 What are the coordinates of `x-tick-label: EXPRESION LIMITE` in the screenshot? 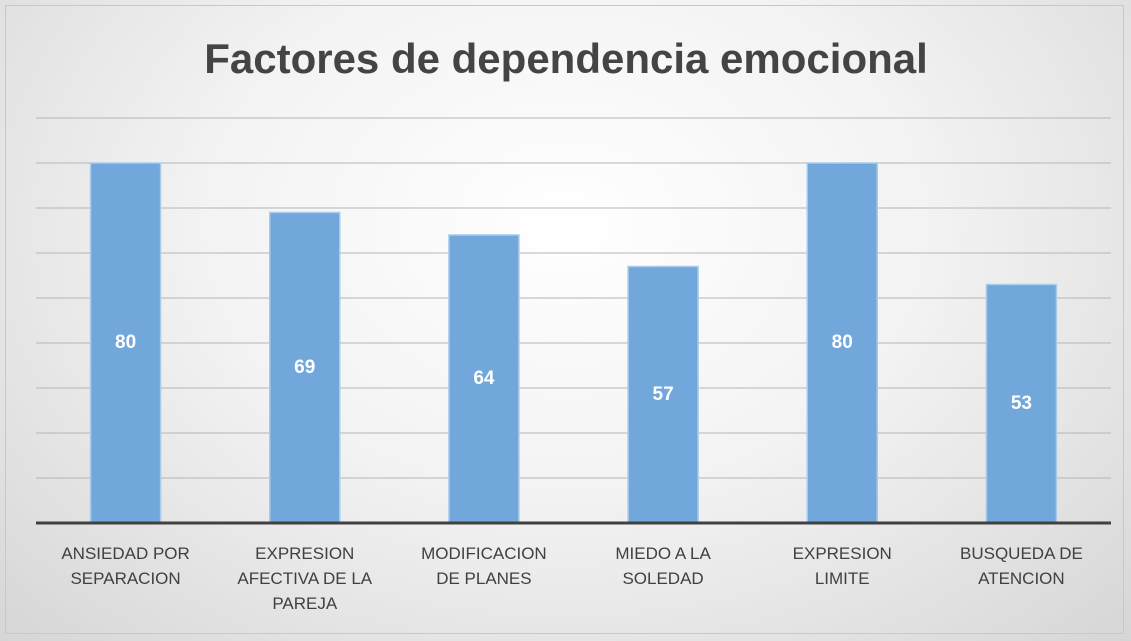 It's located at (842, 566).